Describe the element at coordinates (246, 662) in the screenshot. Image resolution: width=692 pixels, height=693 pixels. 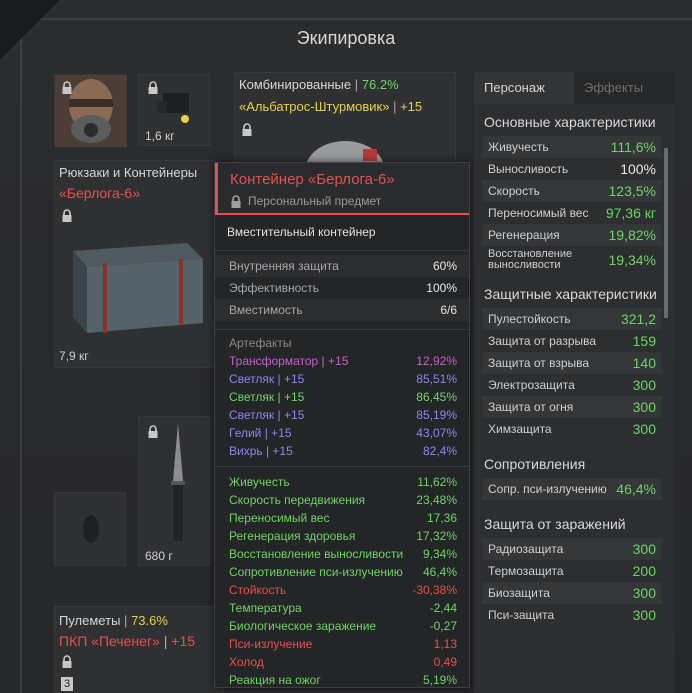
I see `effect-row-label: Холод` at that location.